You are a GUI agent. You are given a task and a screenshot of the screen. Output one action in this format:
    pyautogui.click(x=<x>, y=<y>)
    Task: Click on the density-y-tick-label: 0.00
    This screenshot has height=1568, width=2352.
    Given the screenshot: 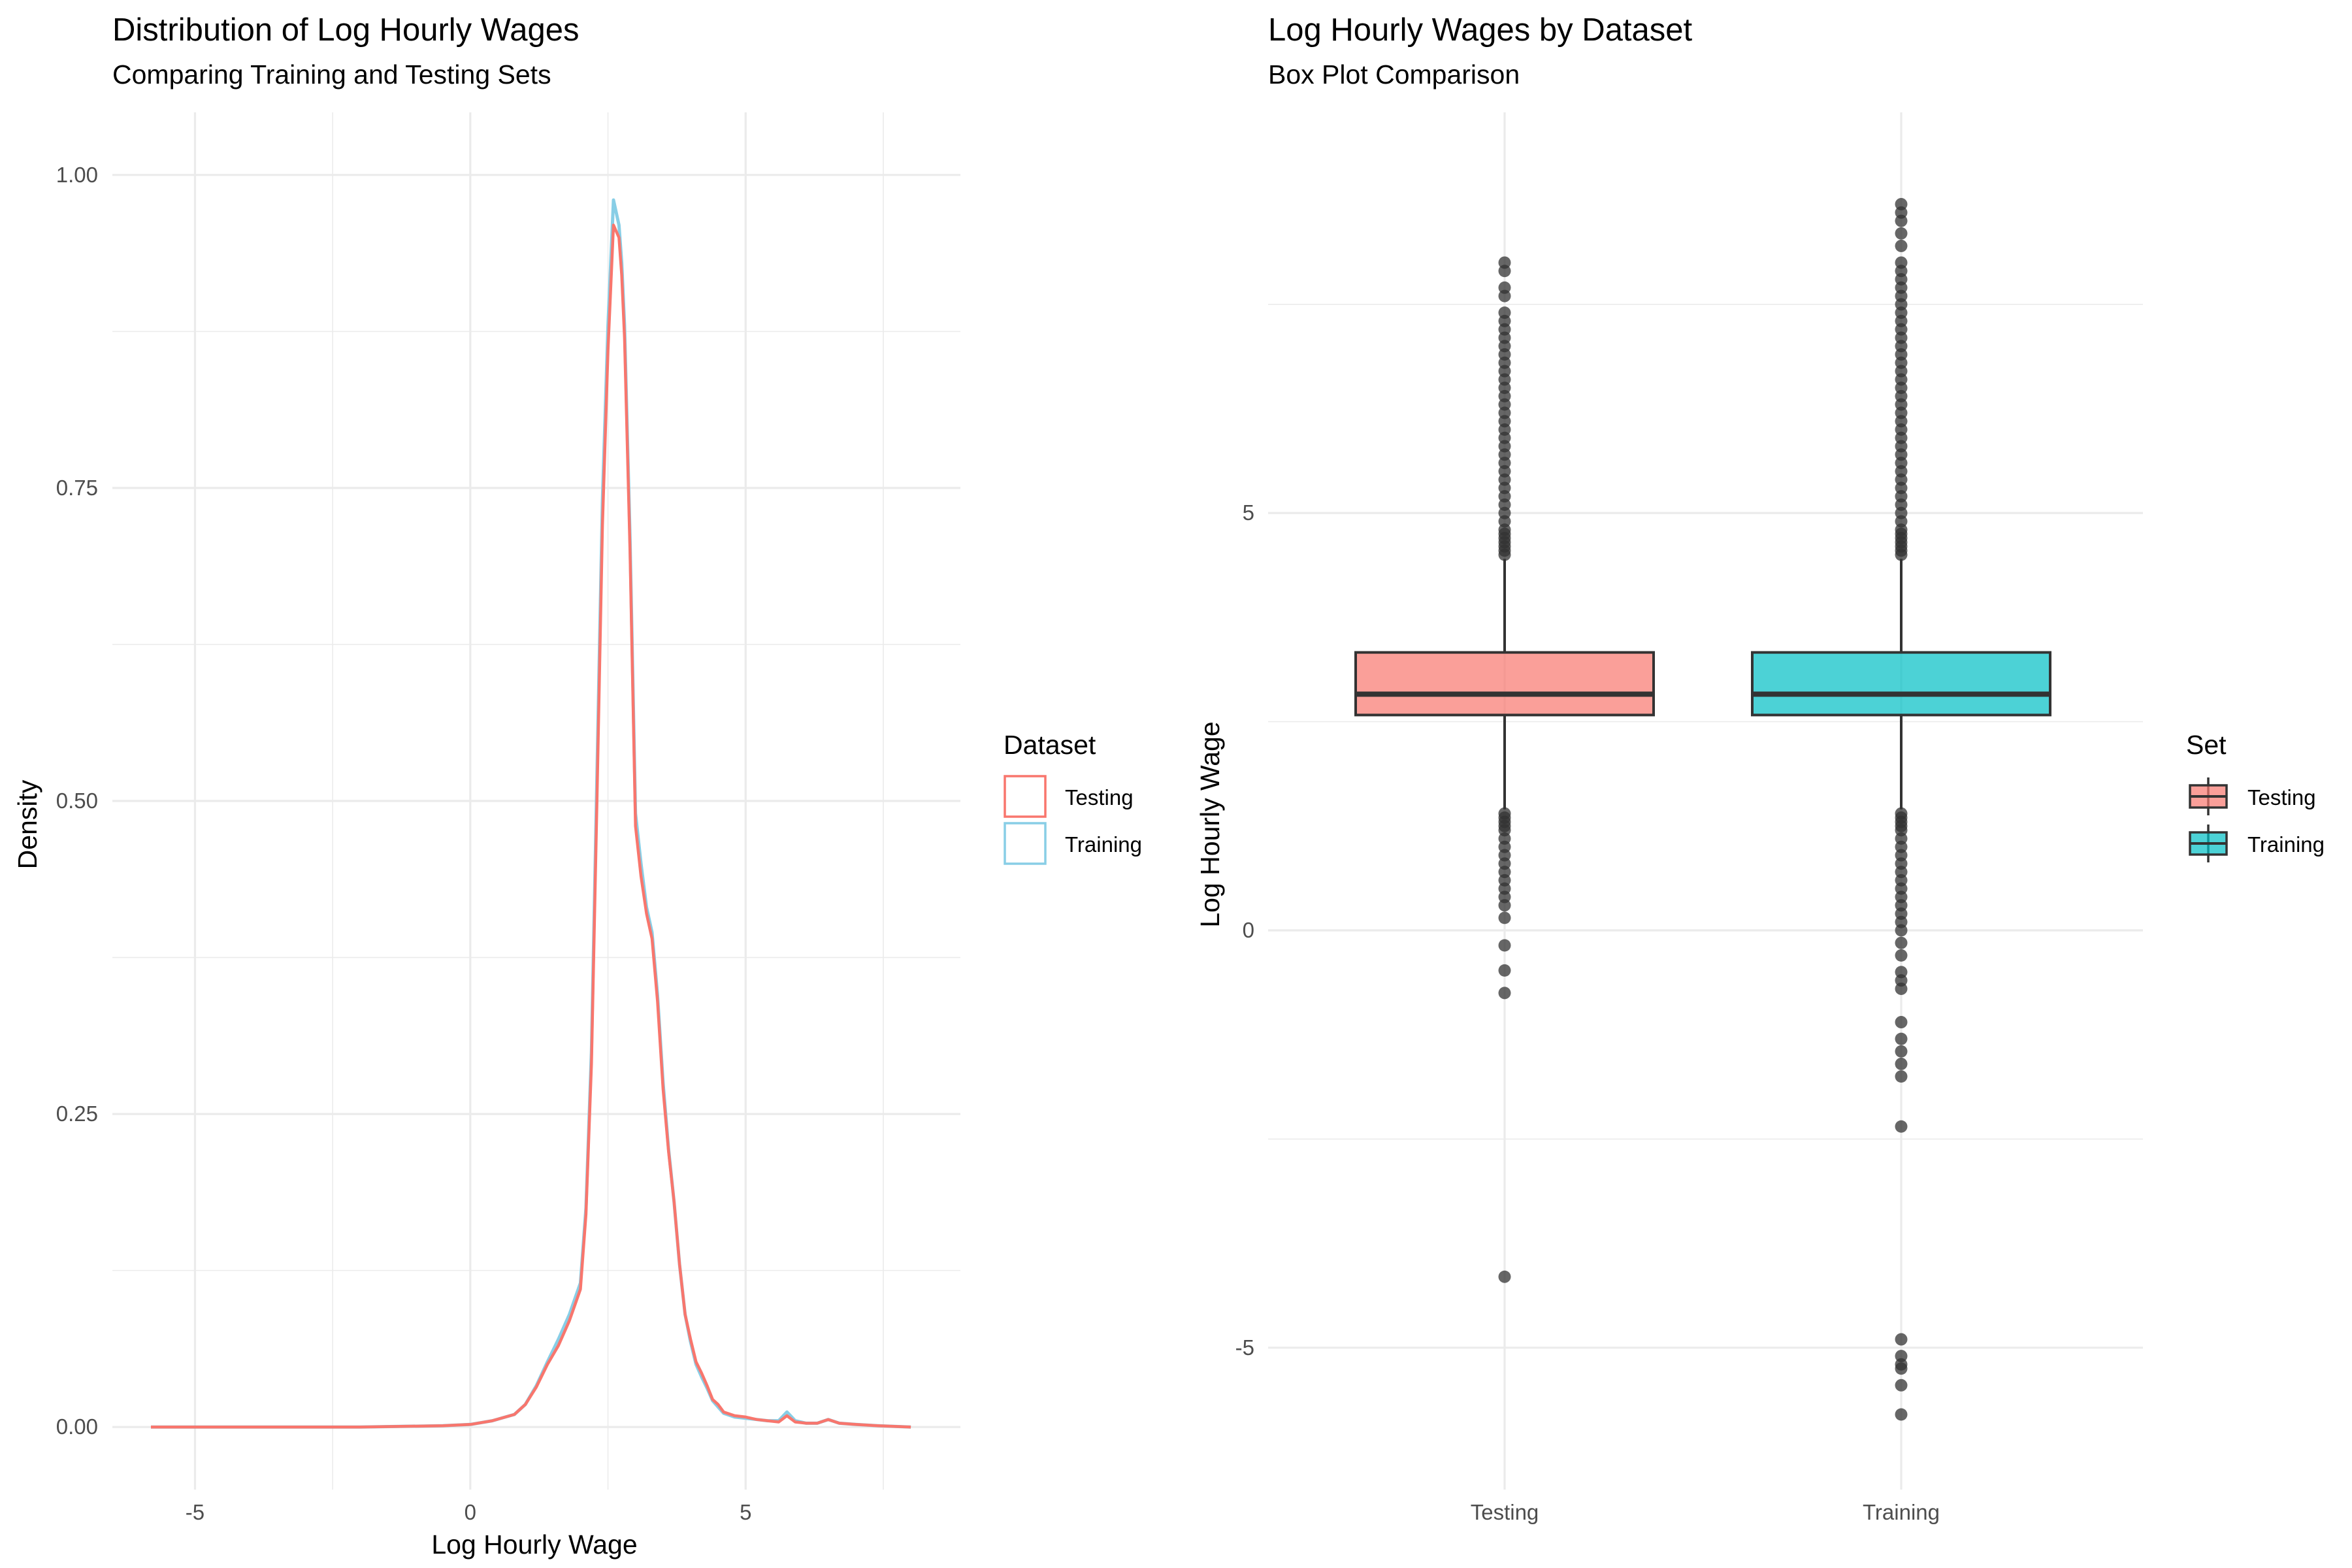 What is the action you would take?
    pyautogui.click(x=77, y=1426)
    